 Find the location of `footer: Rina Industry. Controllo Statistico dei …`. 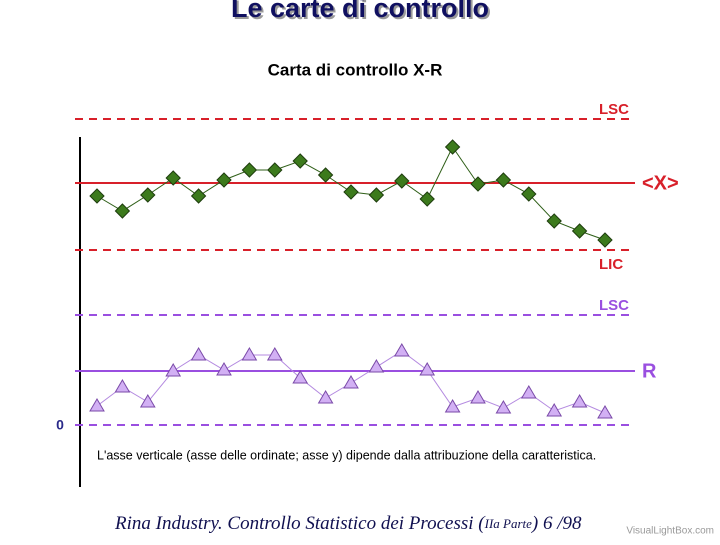

footer: Rina Industry. Controllo Statistico dei … is located at coordinates (348, 523).